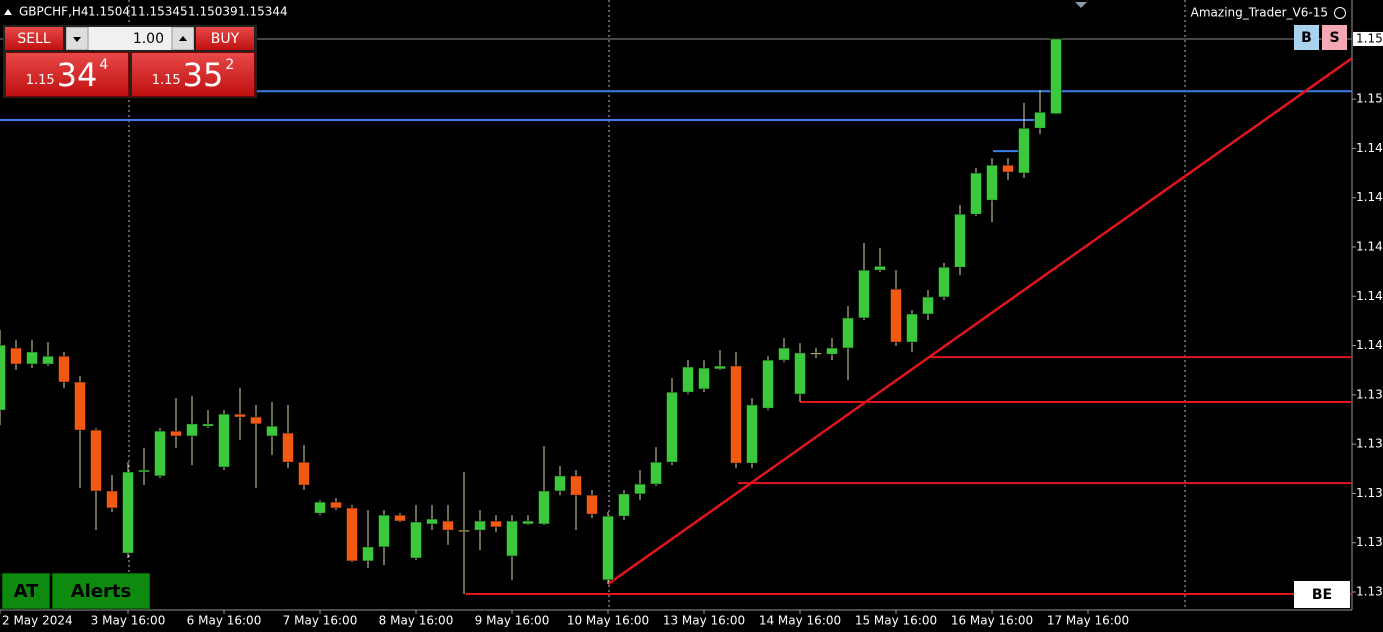 This screenshot has height=632, width=1383. I want to click on lot-input: 1.00, so click(130, 38).